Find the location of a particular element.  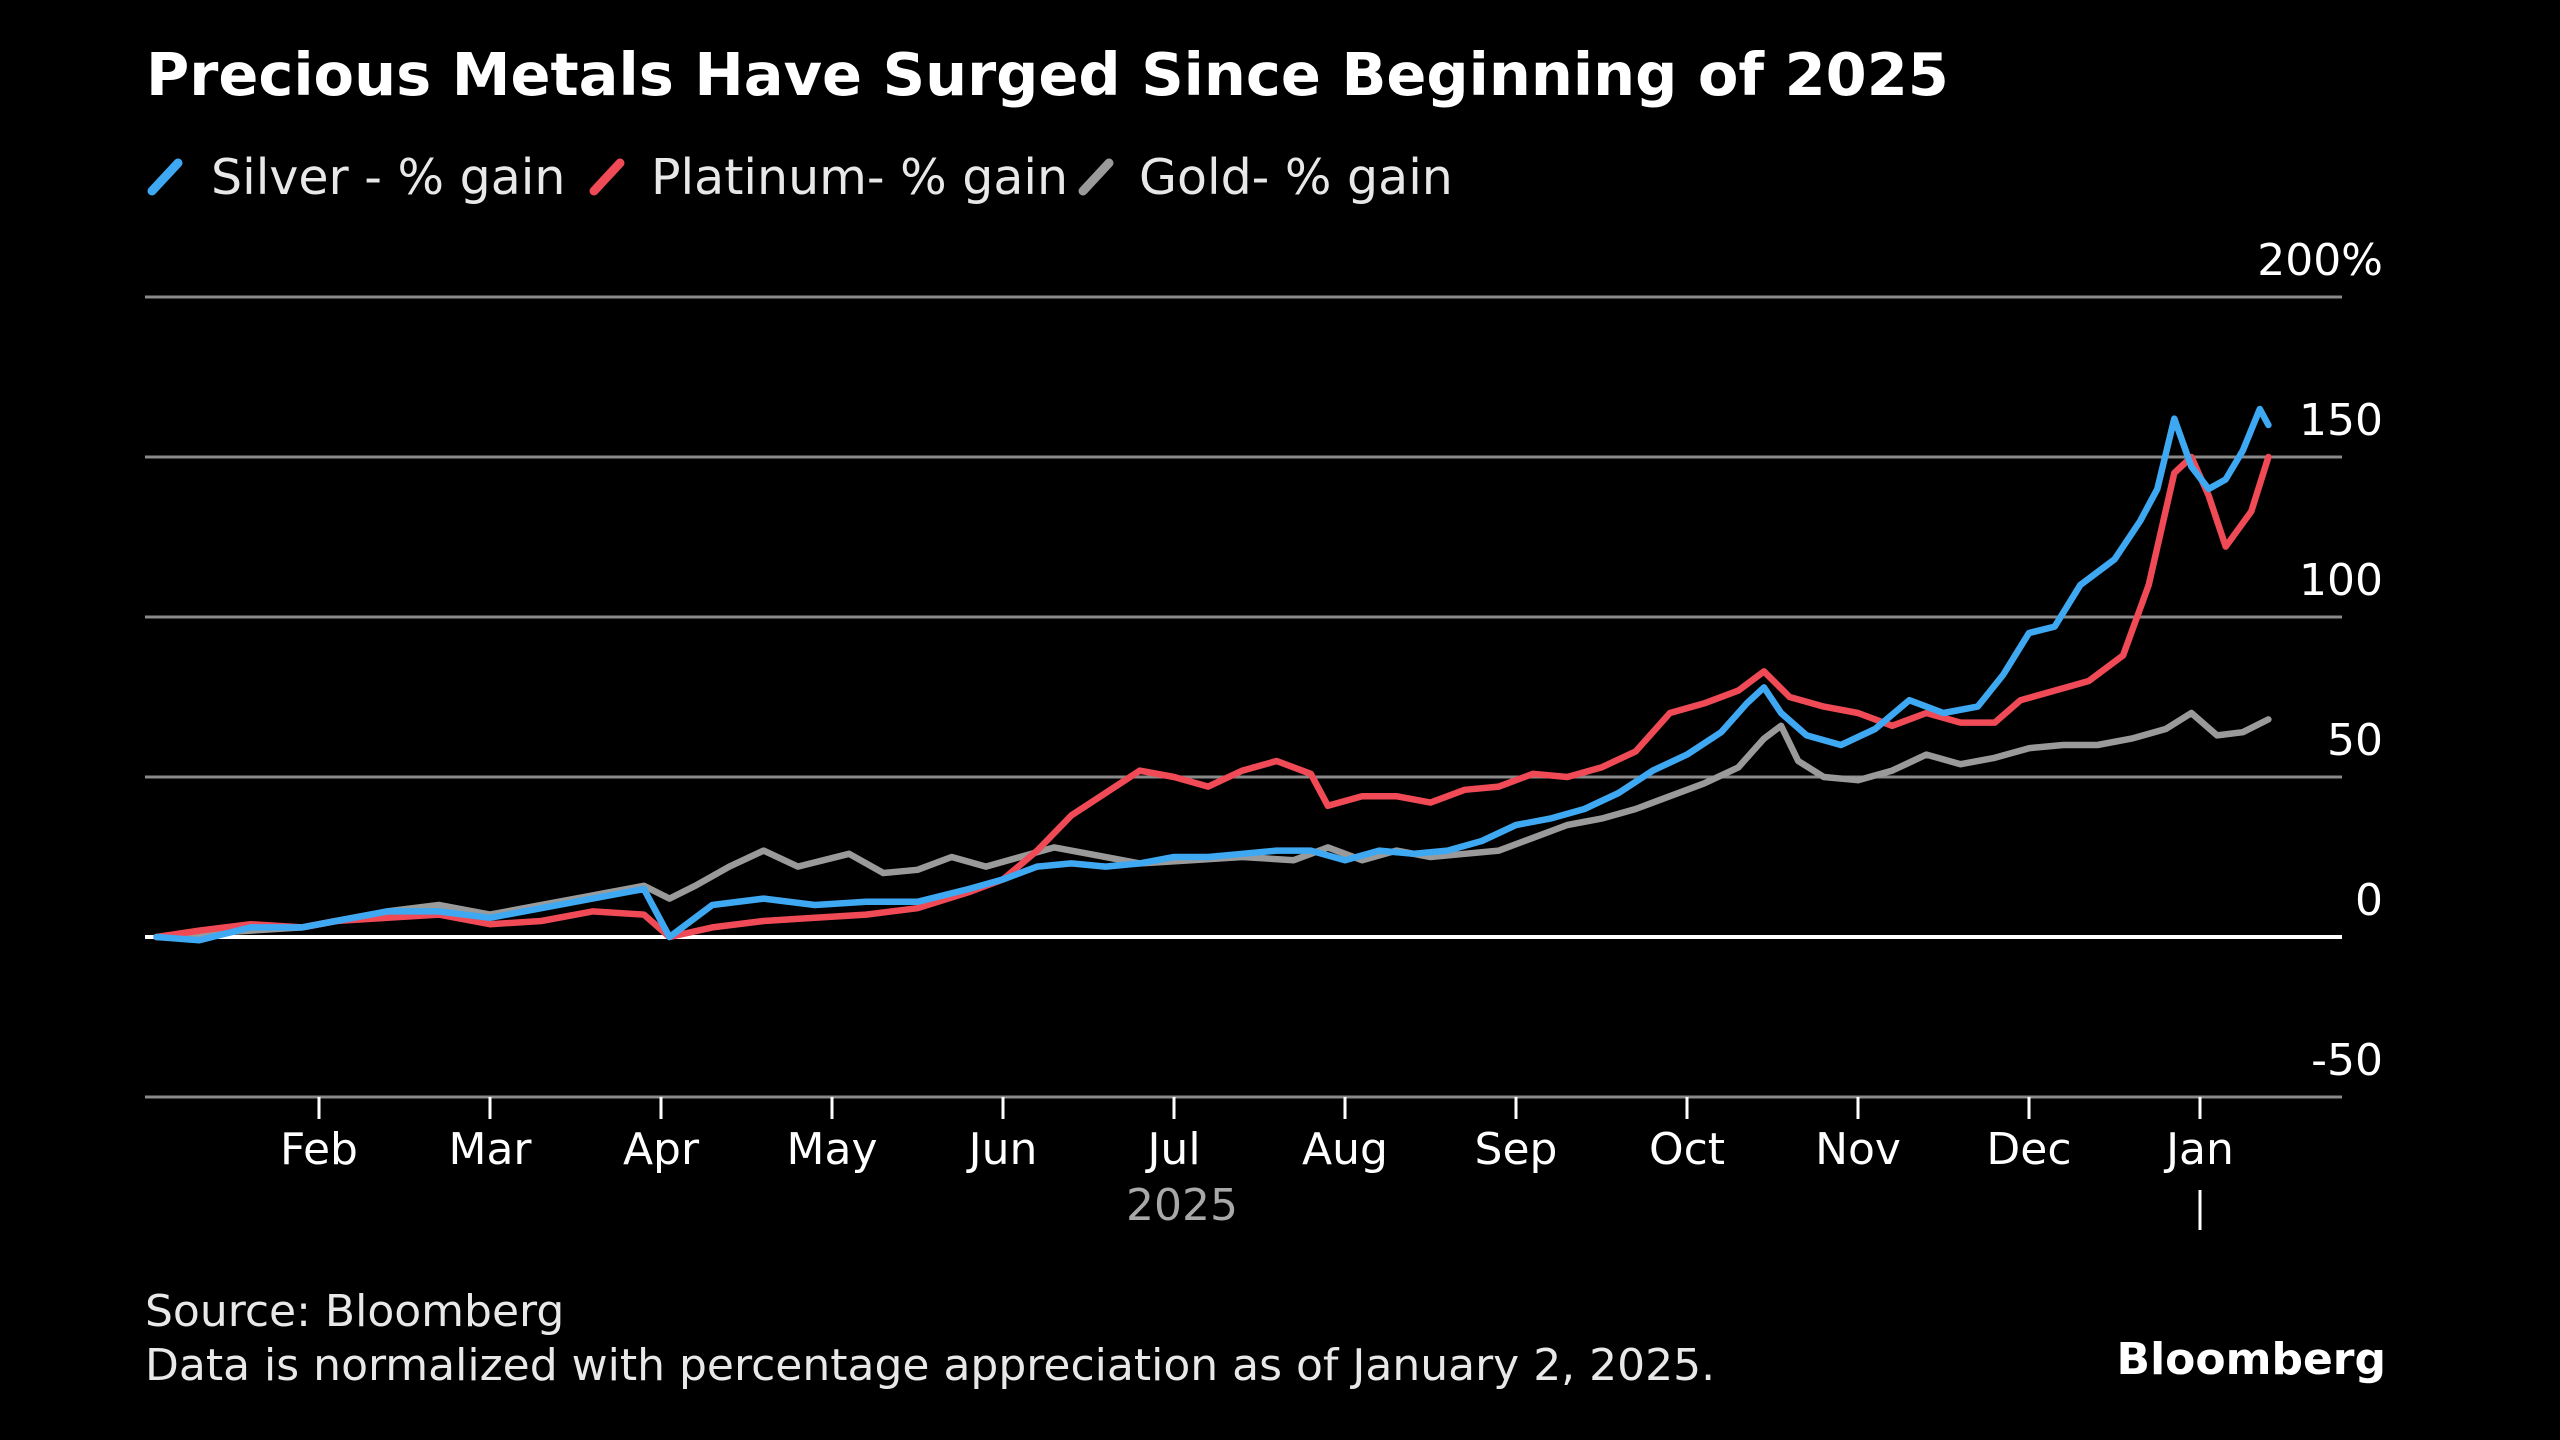

x-tick-label: Feb is located at coordinates (319, 1149).